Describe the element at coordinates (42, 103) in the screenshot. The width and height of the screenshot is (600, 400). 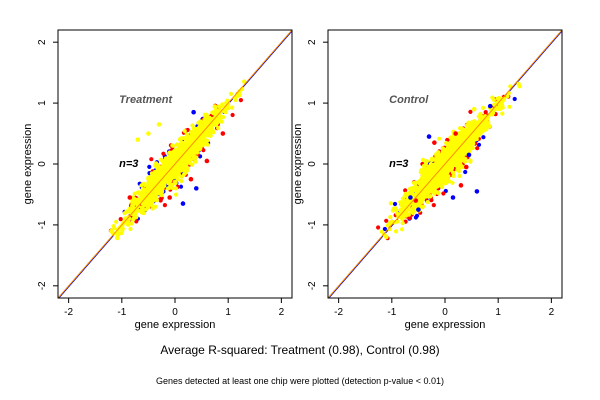
I see `y-tick-label: 1` at that location.